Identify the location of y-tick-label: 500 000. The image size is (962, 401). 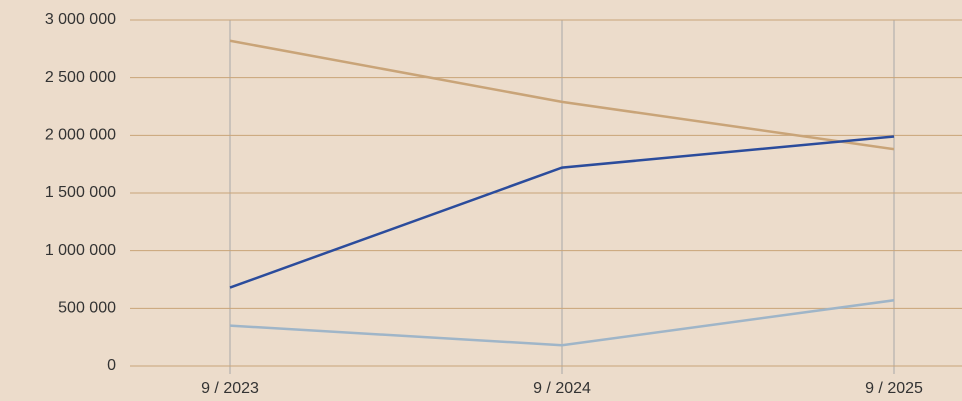
(87, 308).